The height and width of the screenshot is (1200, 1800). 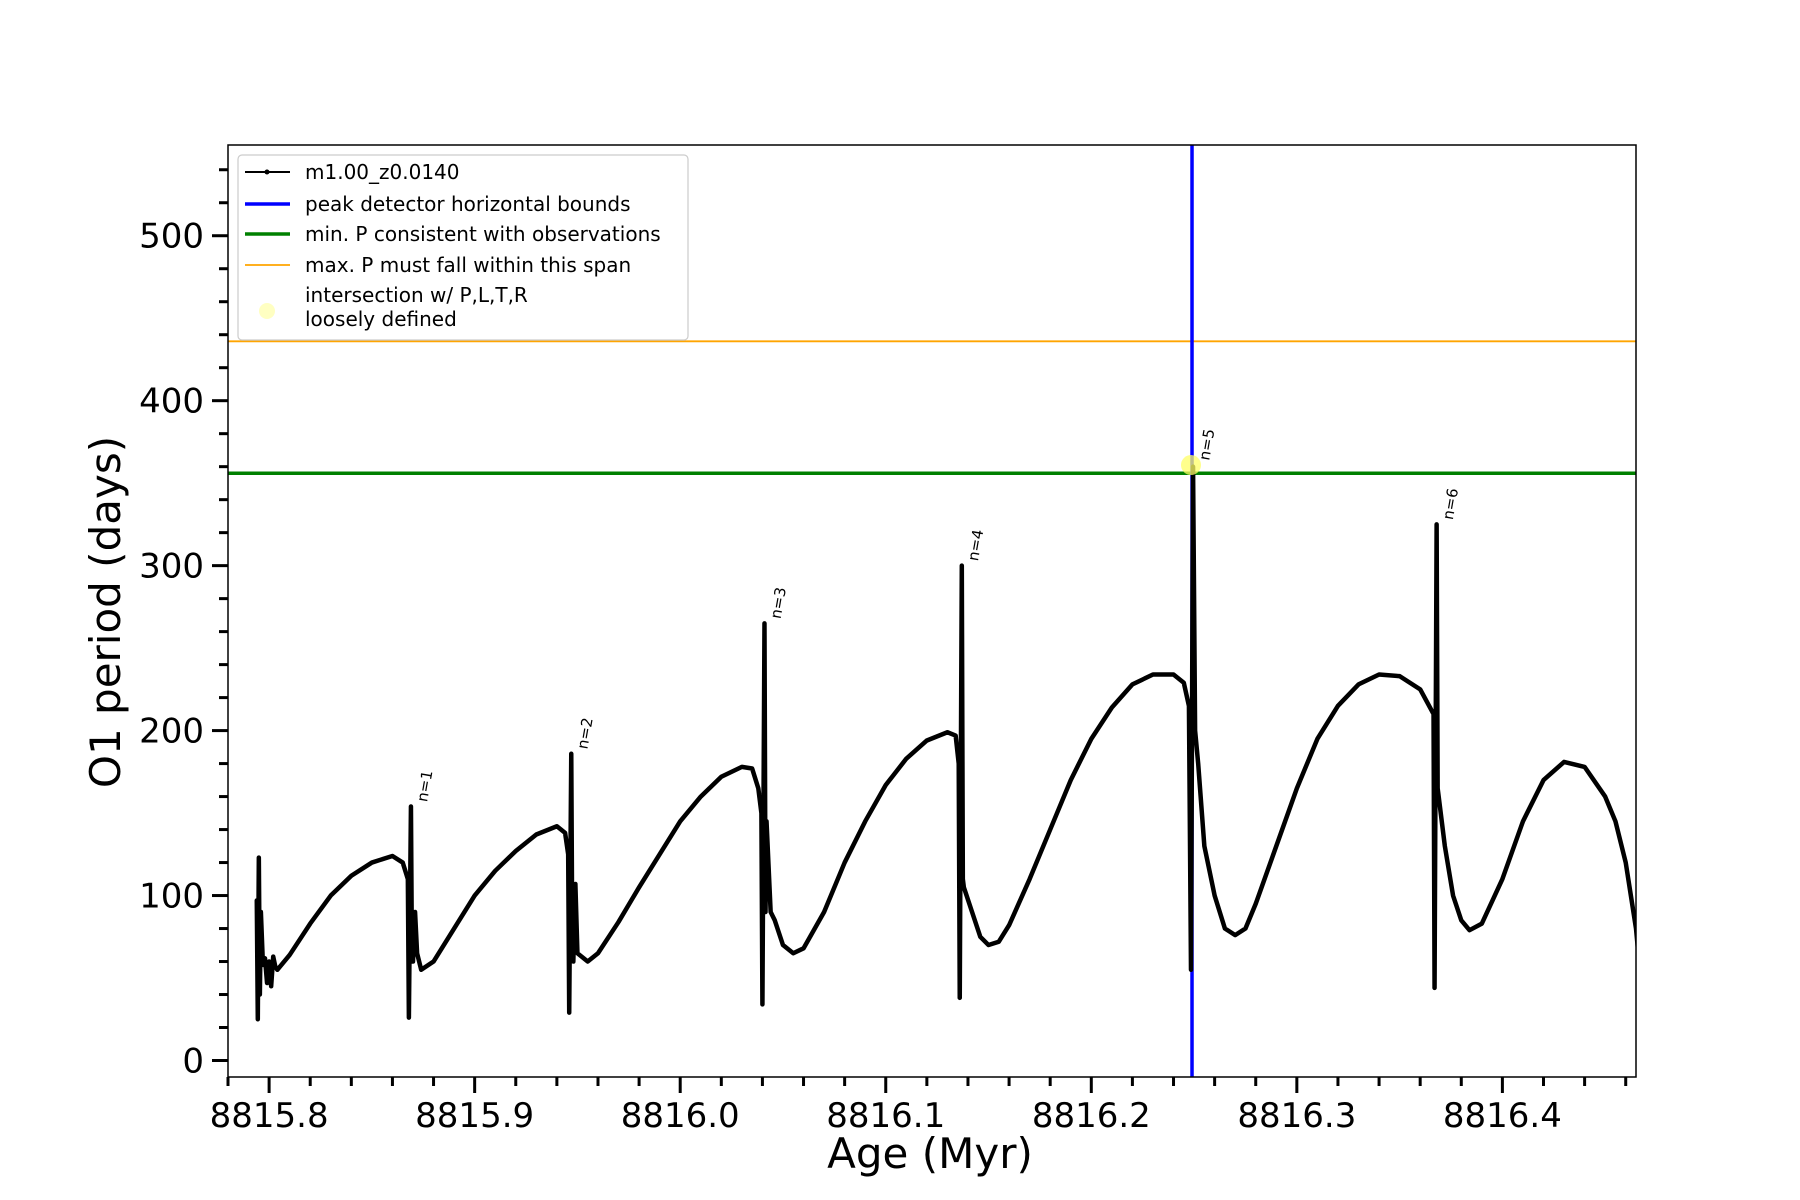 What do you see at coordinates (193, 1062) in the screenshot?
I see `y-tick-label: 0` at bounding box center [193, 1062].